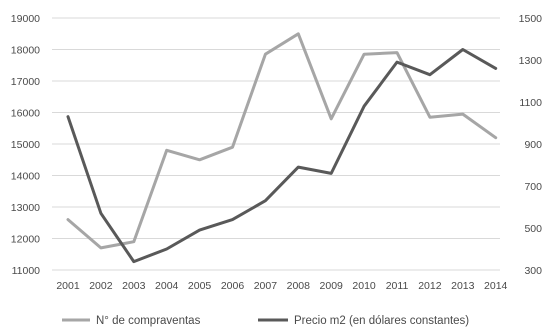  What do you see at coordinates (530, 103) in the screenshot?
I see `right-tick-label: 1100` at bounding box center [530, 103].